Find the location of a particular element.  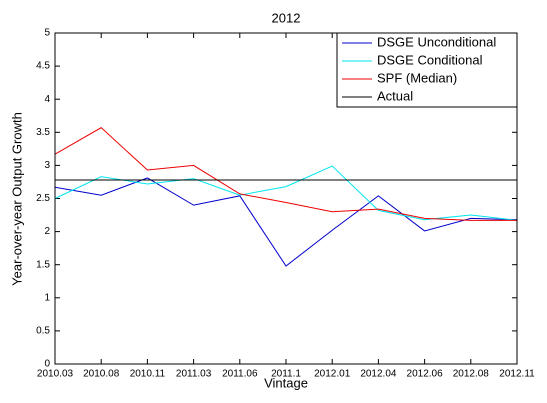

x-tick-label: 2011.06 is located at coordinates (240, 374).